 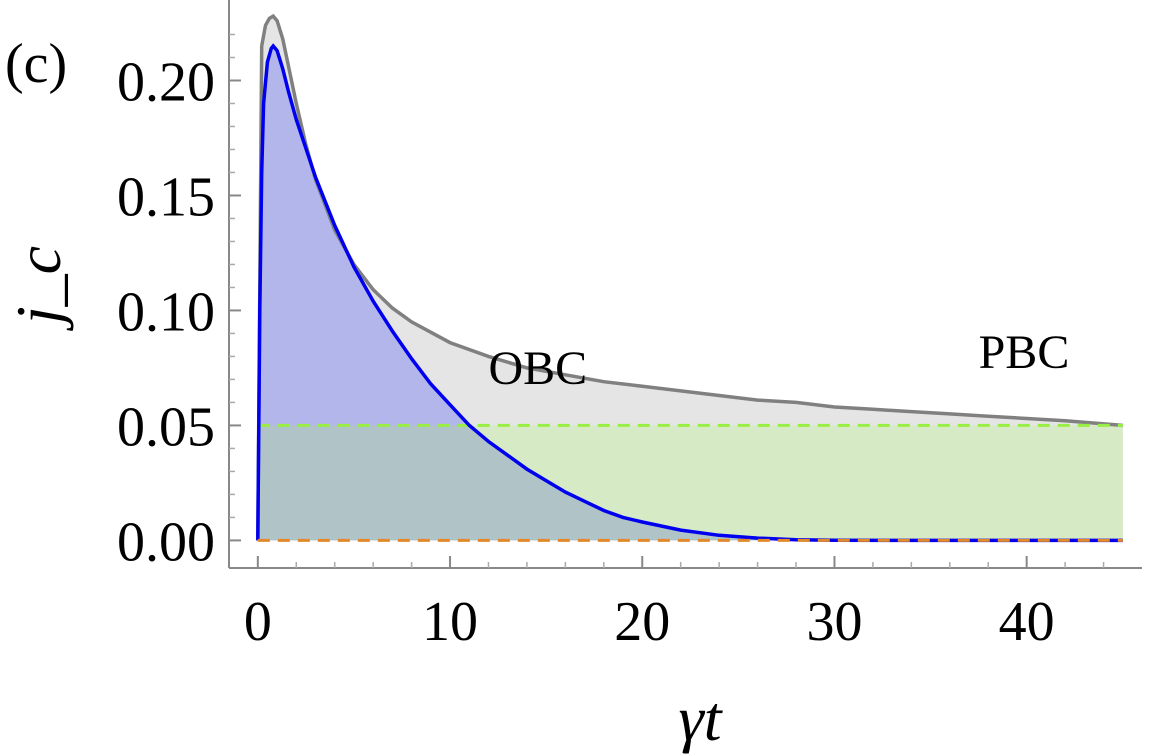 I want to click on panel-label: (c), so click(x=36, y=64).